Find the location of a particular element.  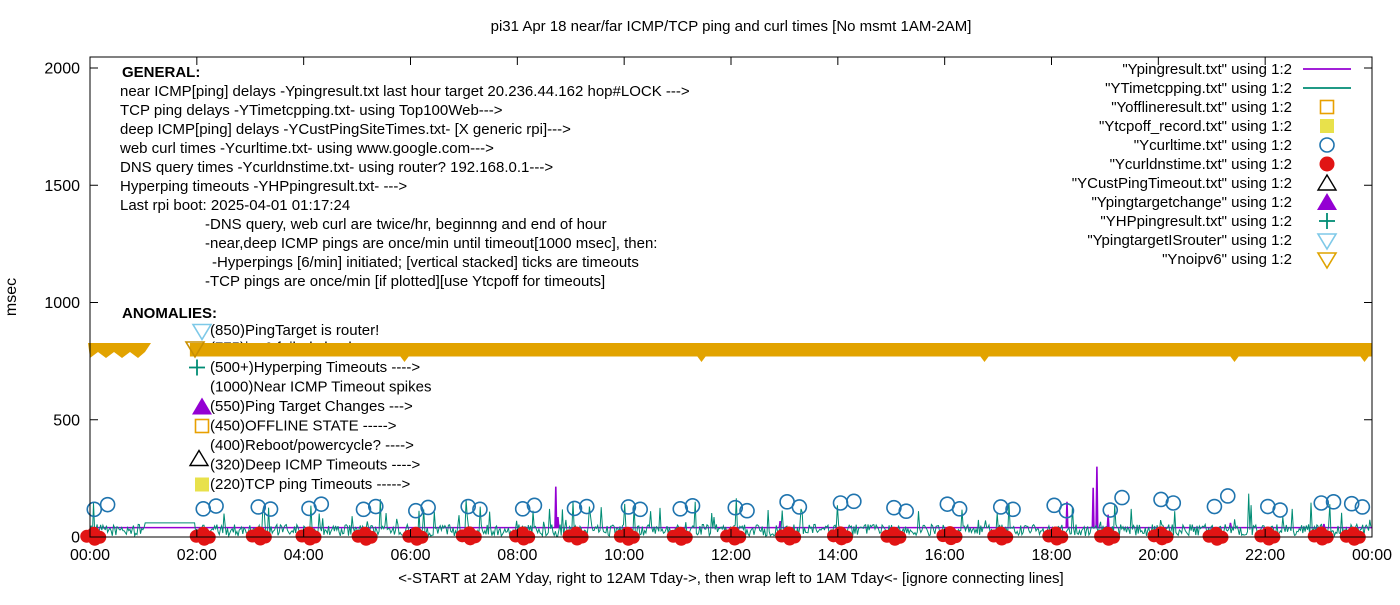

legend-label: "YpingtargetISrouter" using 1:2 is located at coordinates (1189, 240).